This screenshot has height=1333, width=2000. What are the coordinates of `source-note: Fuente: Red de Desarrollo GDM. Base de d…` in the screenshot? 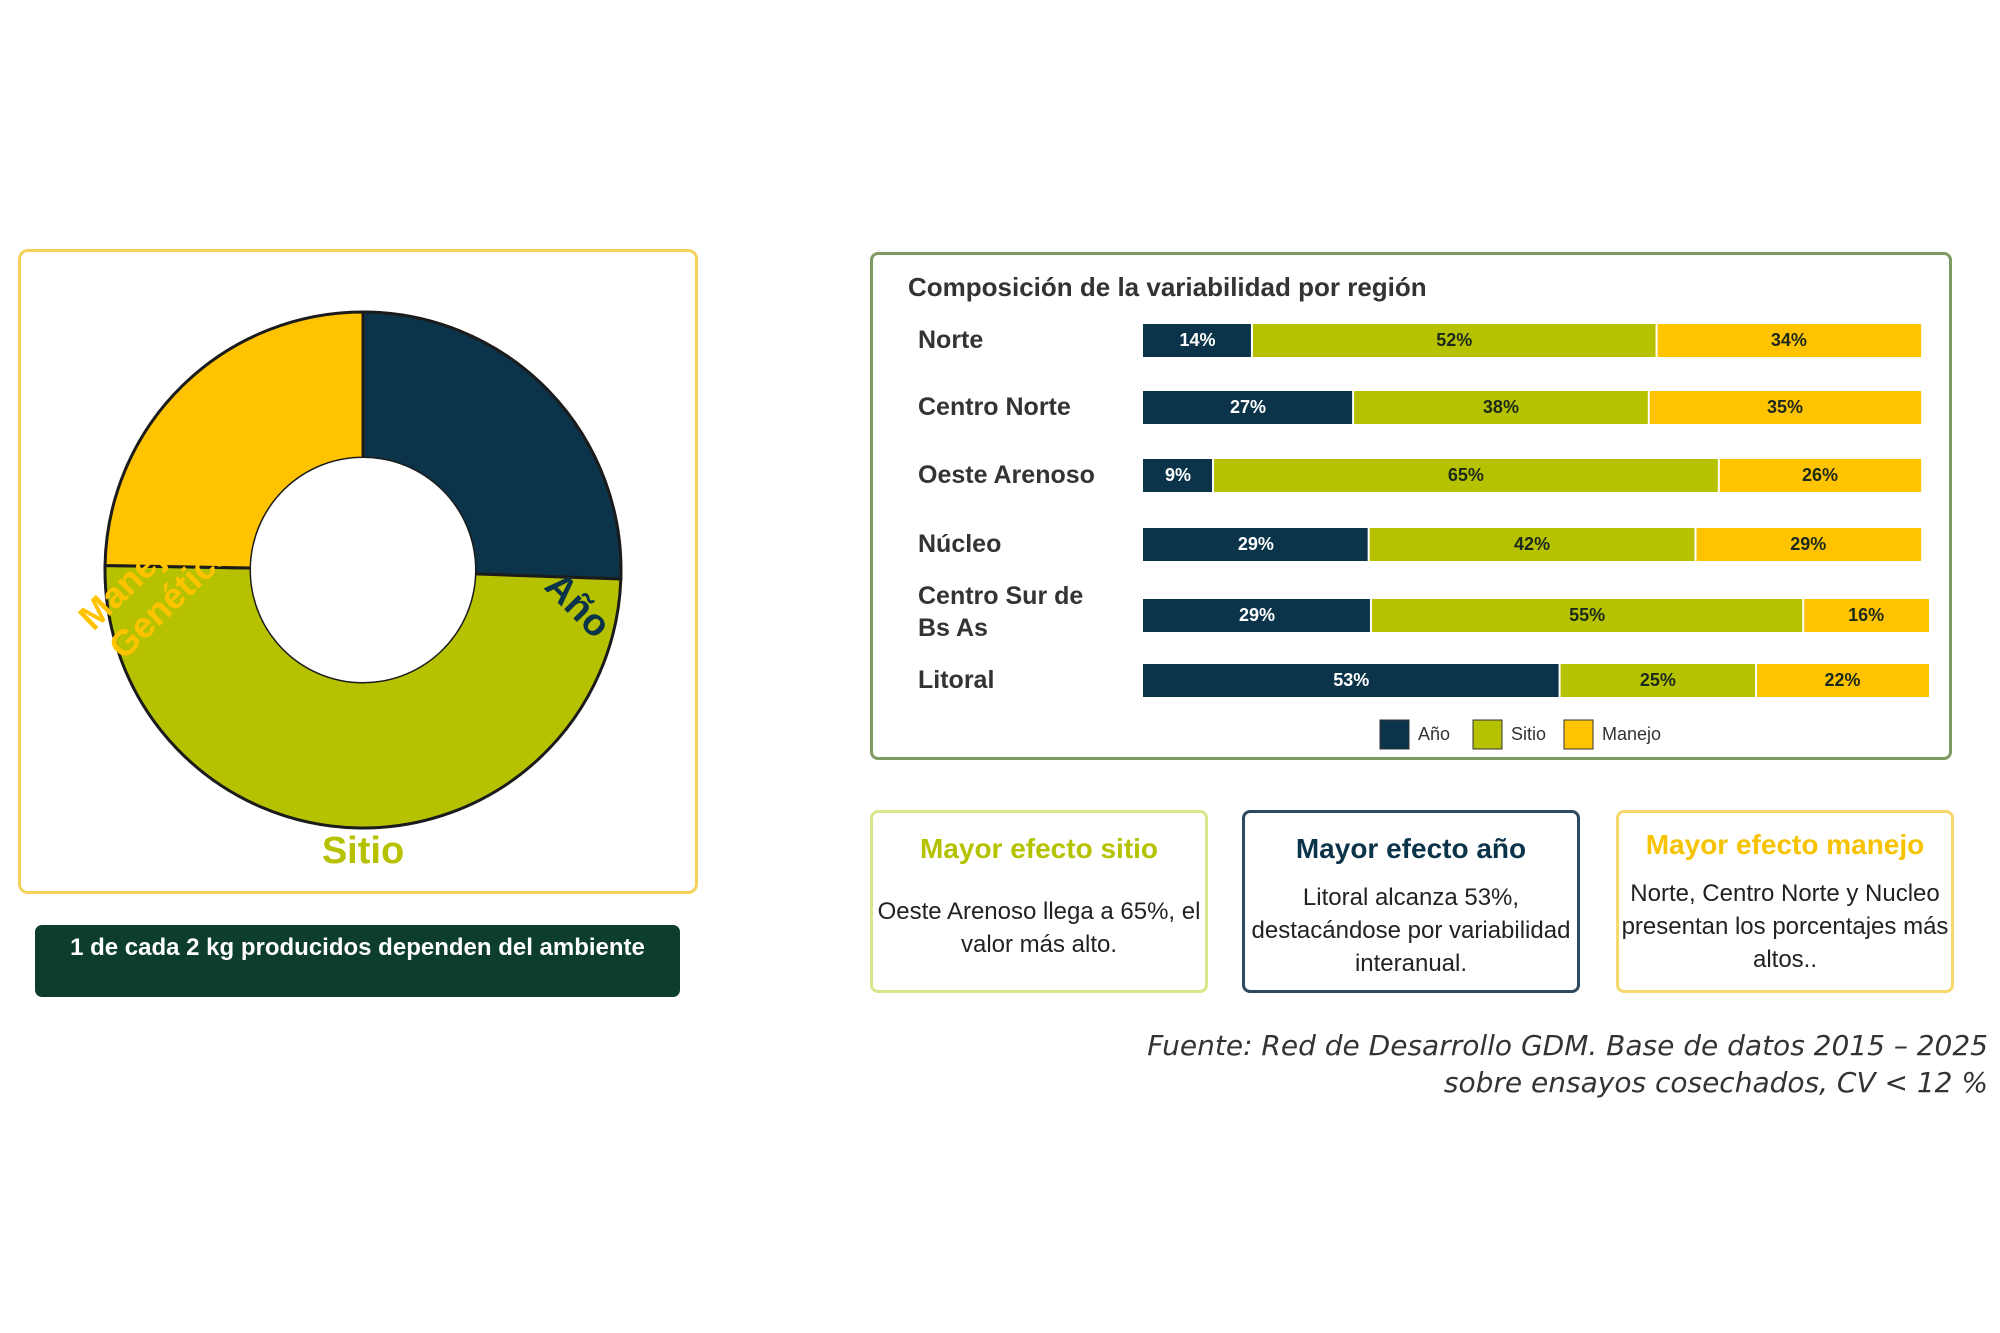 It's located at (1488, 1064).